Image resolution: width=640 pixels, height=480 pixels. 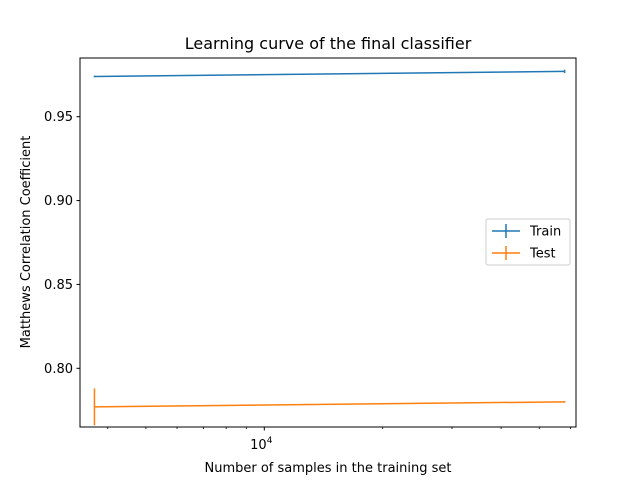 I want to click on y-tick-label: 0.90, so click(x=58, y=201).